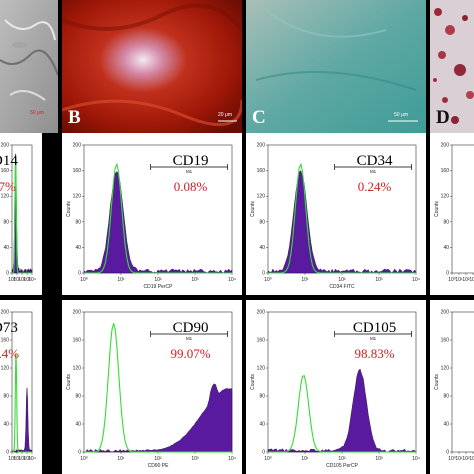 The height and width of the screenshot is (474, 474). Describe the element at coordinates (375, 353) in the screenshot. I see `percent-label: 98.83%` at that location.